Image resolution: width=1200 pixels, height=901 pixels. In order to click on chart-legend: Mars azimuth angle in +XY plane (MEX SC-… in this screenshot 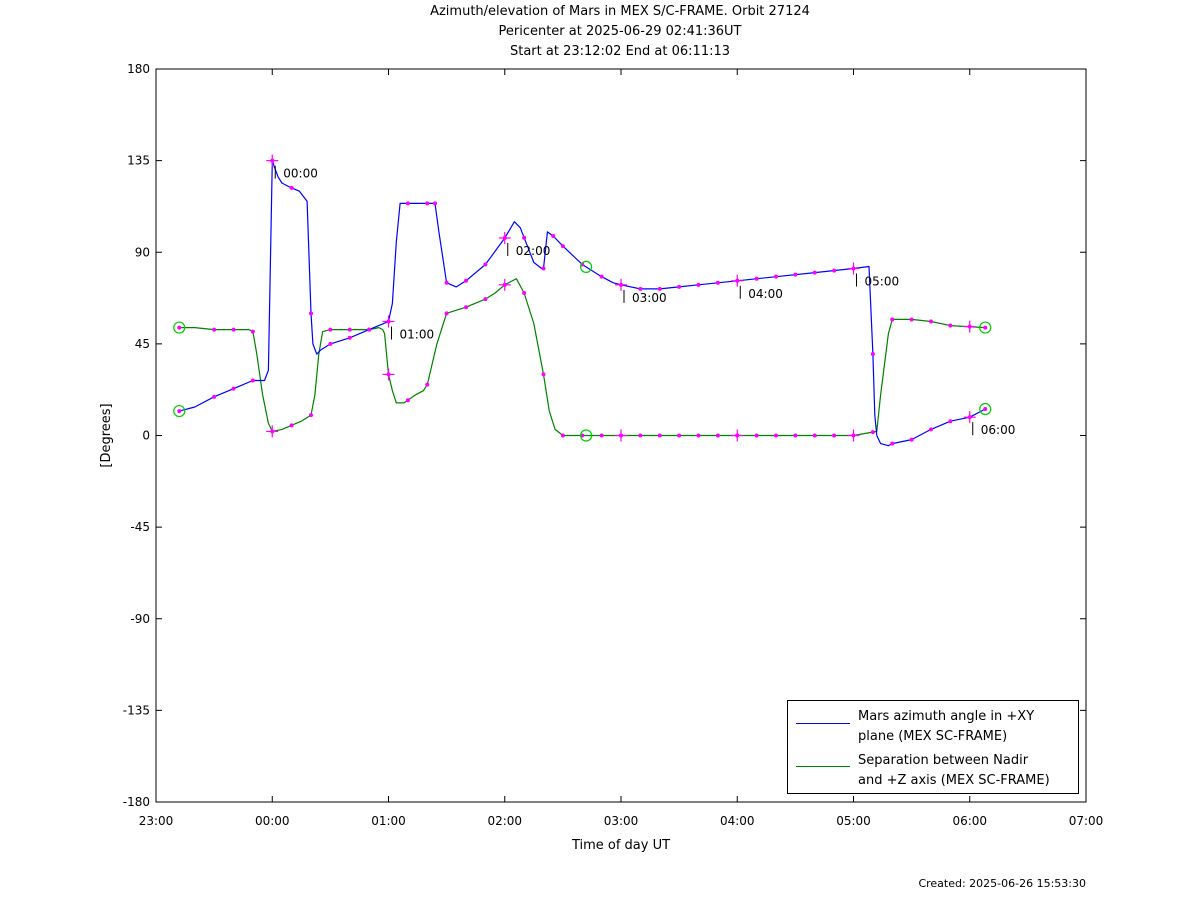, I will do `click(933, 747)`.